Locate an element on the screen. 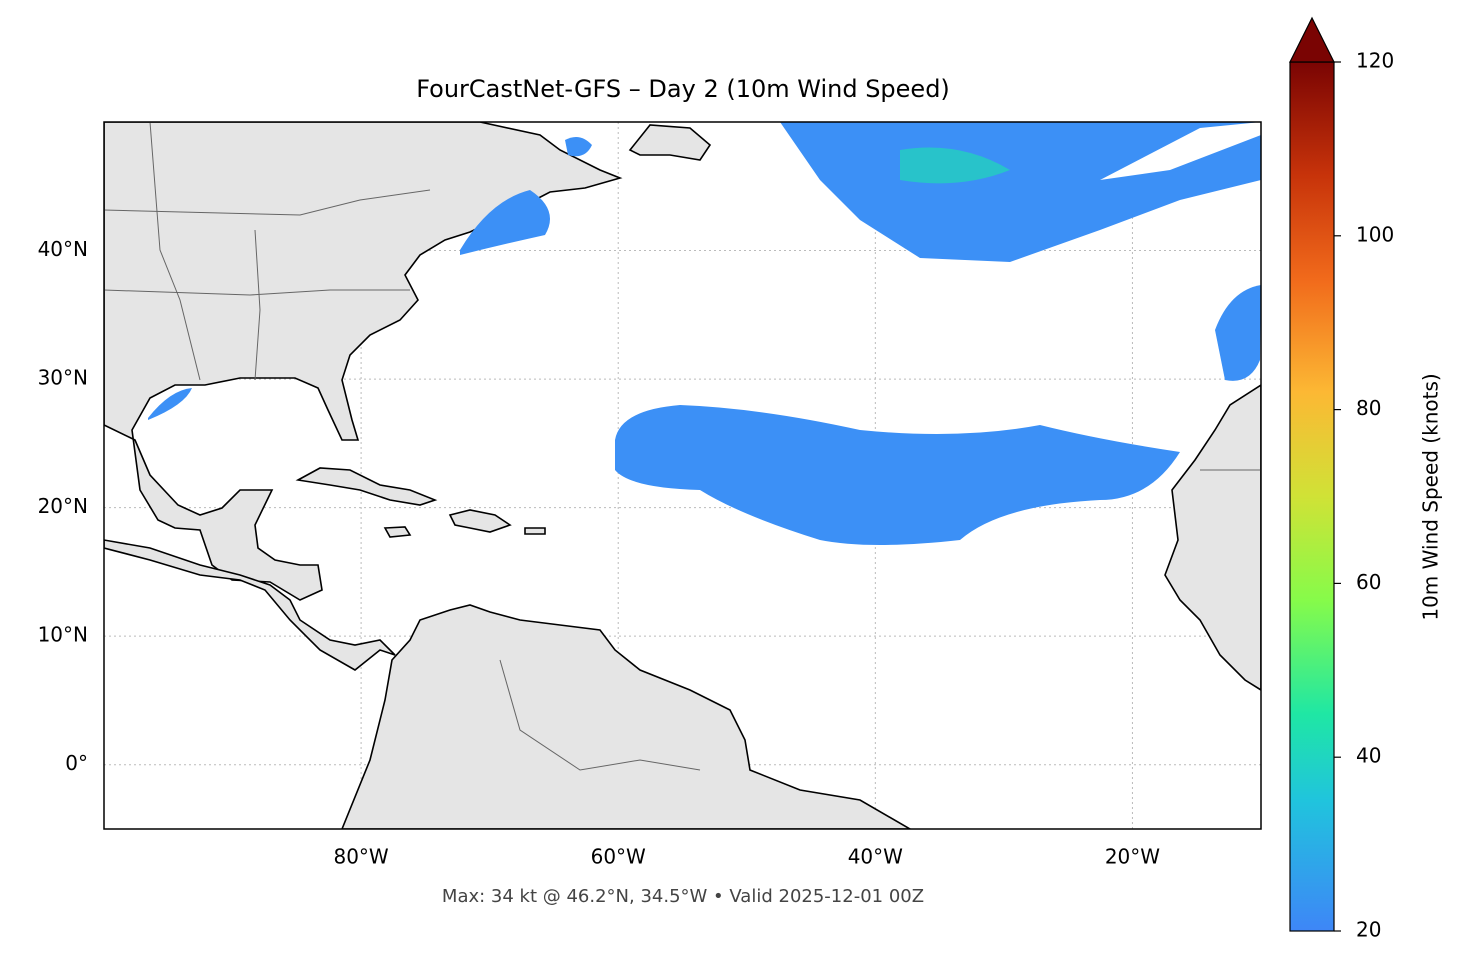 This screenshot has height=969, width=1466. x-tick-label: 60°W is located at coordinates (618, 857).